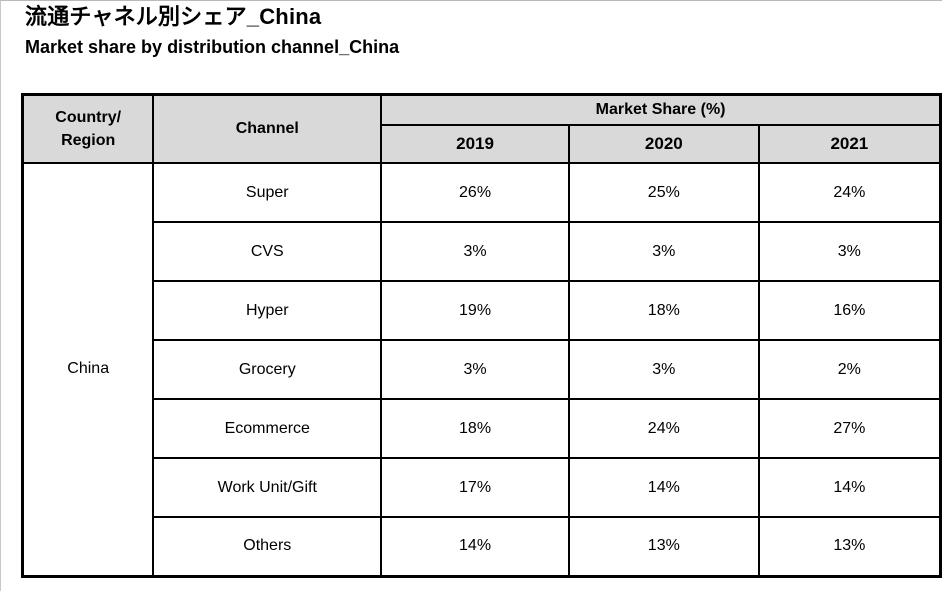 Image resolution: width=942 pixels, height=591 pixels. Describe the element at coordinates (475, 487) in the screenshot. I see `value-cell: 17%` at that location.